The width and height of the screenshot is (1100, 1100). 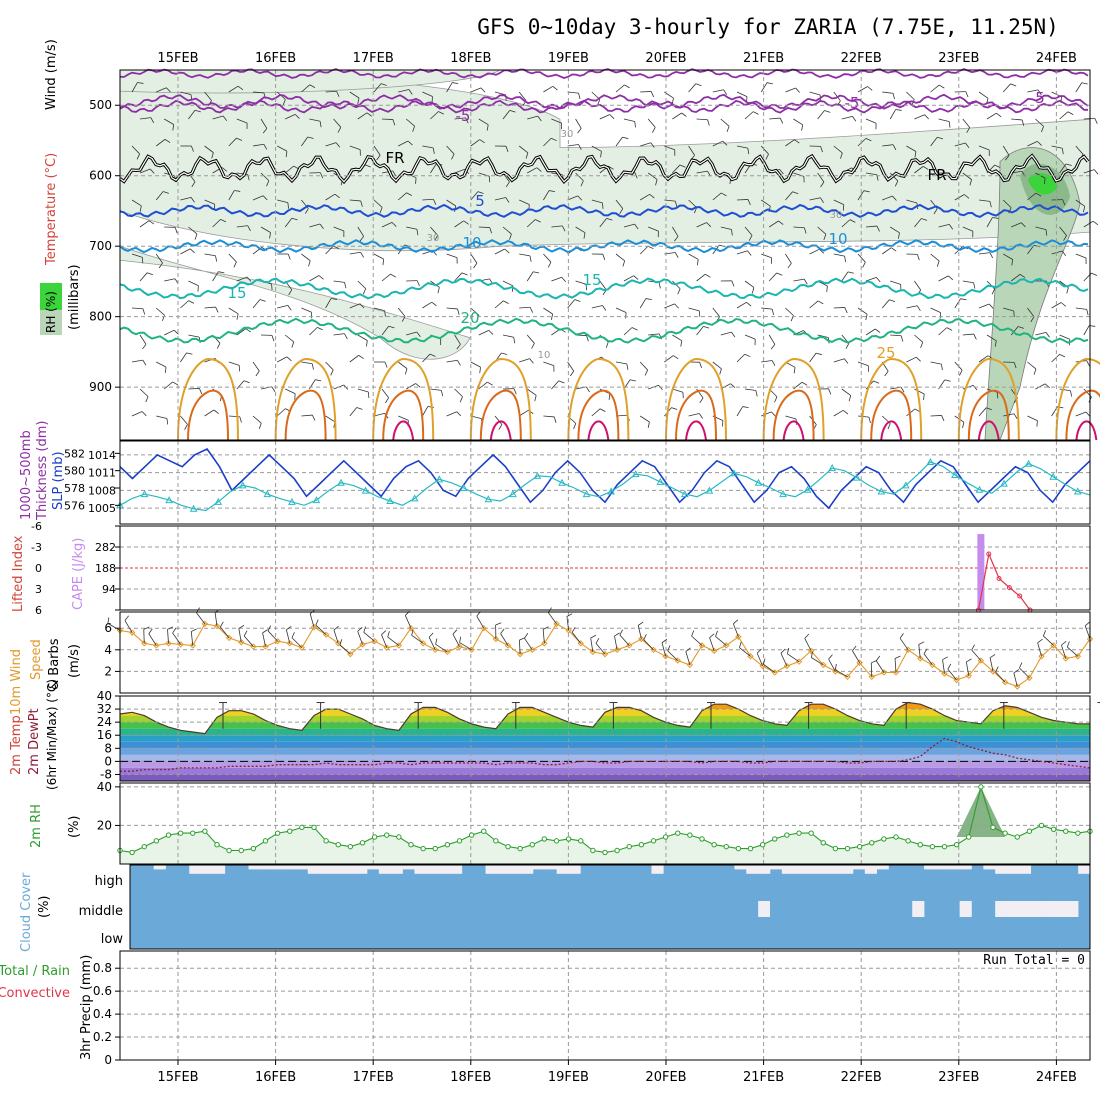 What do you see at coordinates (38, 589) in the screenshot?
I see `li-tick-label: 3` at bounding box center [38, 589].